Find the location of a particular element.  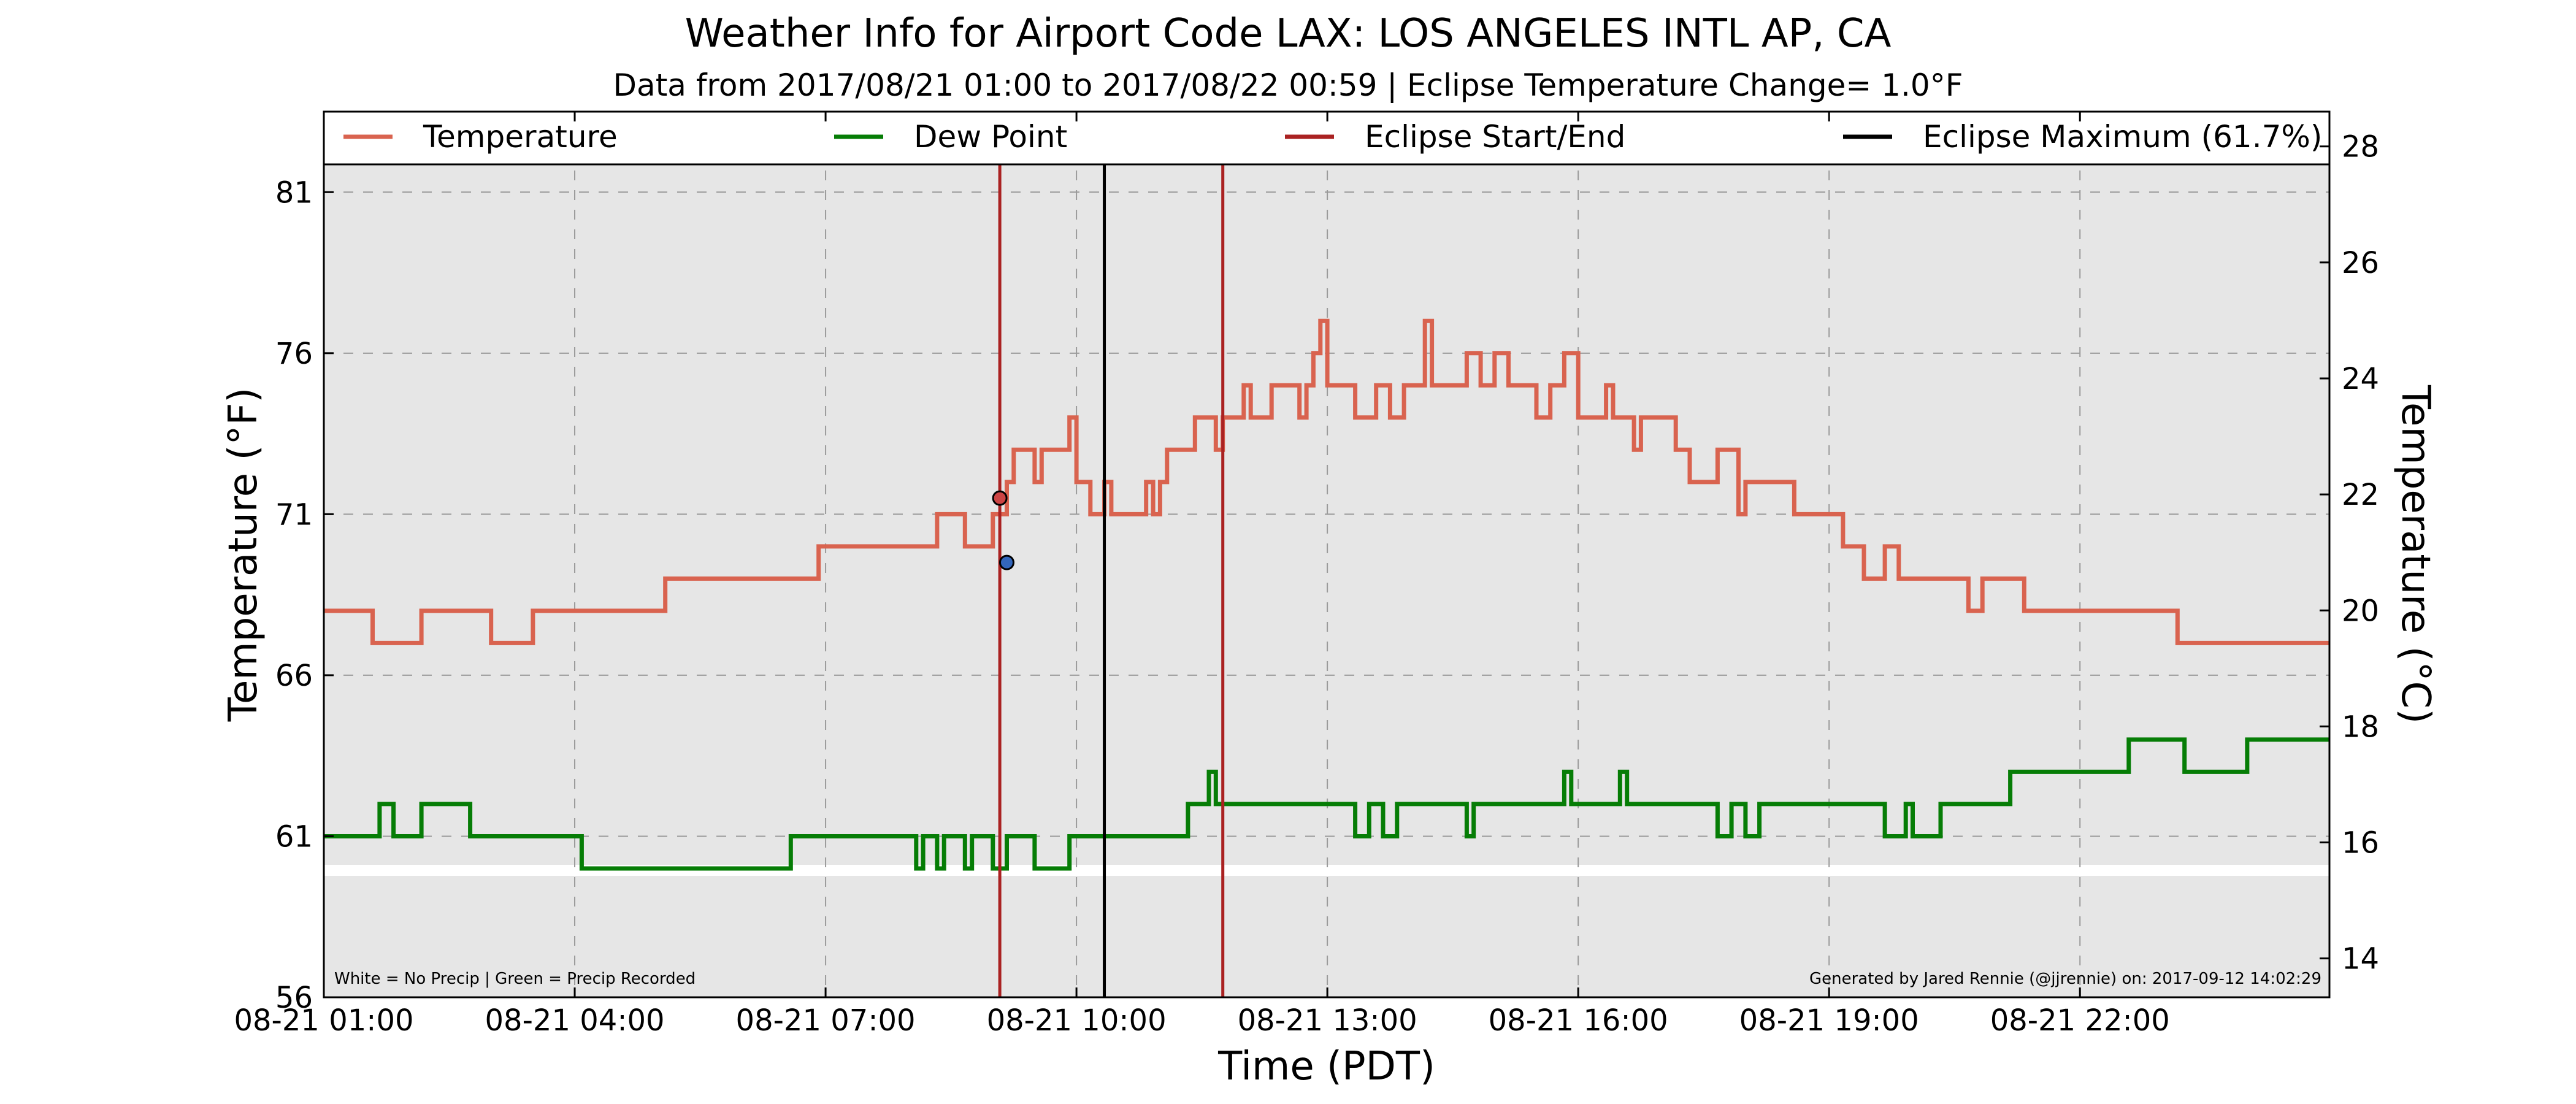

y-axis-label: Temperature (°F) is located at coordinates (243, 555).